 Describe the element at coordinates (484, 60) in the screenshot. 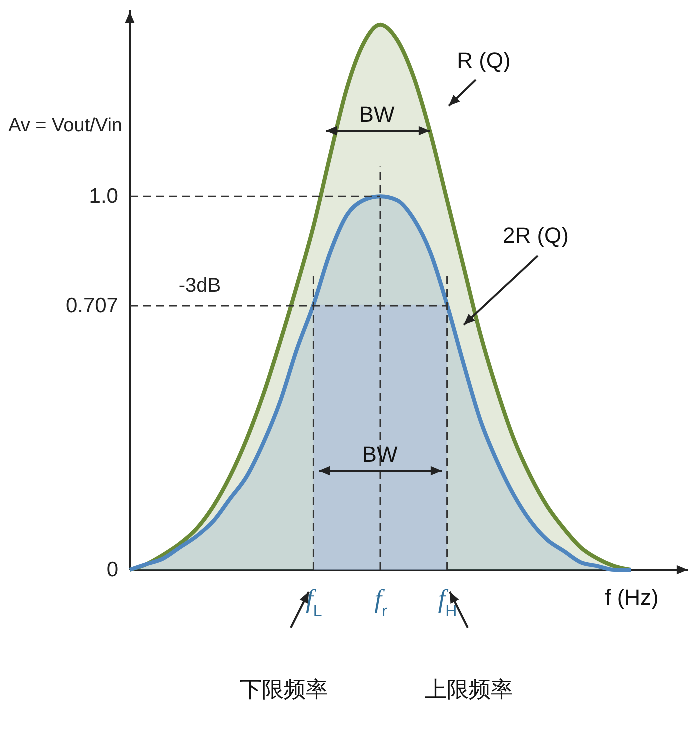

I see `annotation: R (Q)` at that location.